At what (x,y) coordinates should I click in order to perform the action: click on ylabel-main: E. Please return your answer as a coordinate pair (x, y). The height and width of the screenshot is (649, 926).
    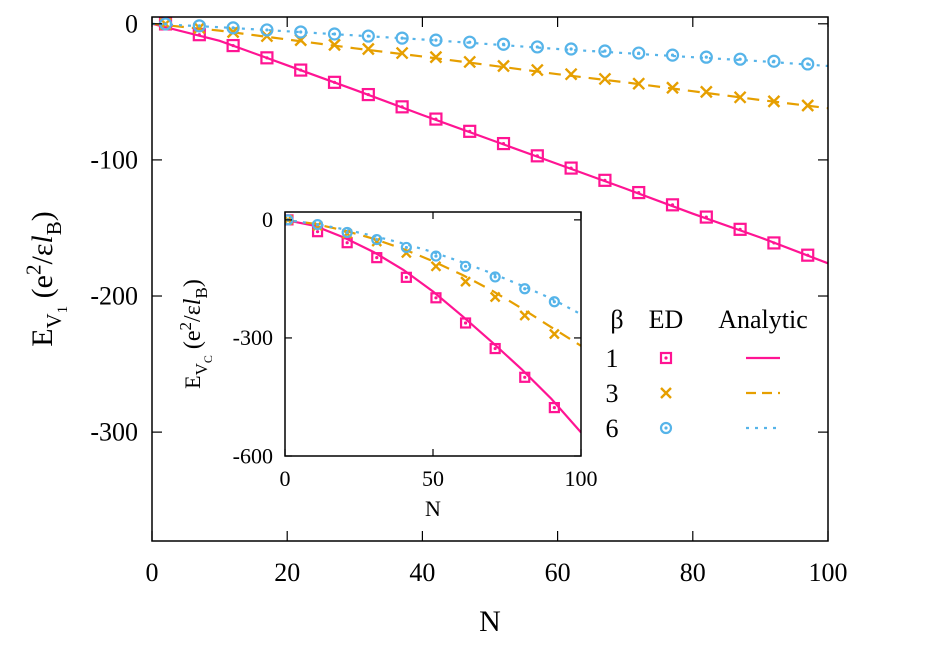
    Looking at the image, I should click on (192, 381).